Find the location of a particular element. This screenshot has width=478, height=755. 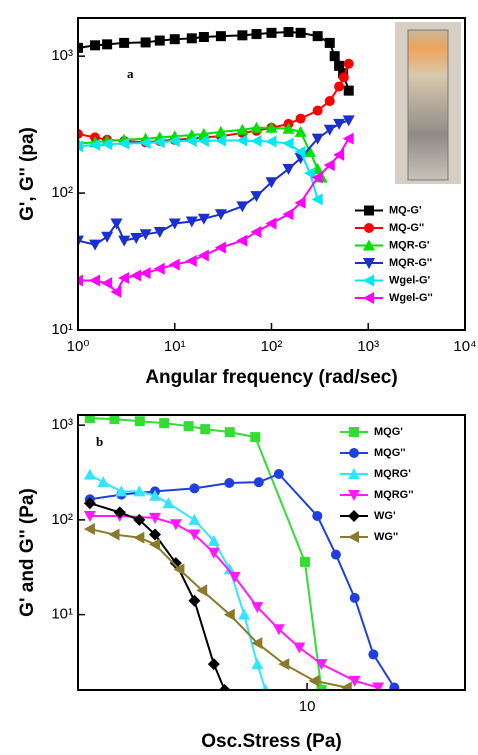

x-tick-label: 10² is located at coordinates (272, 346).